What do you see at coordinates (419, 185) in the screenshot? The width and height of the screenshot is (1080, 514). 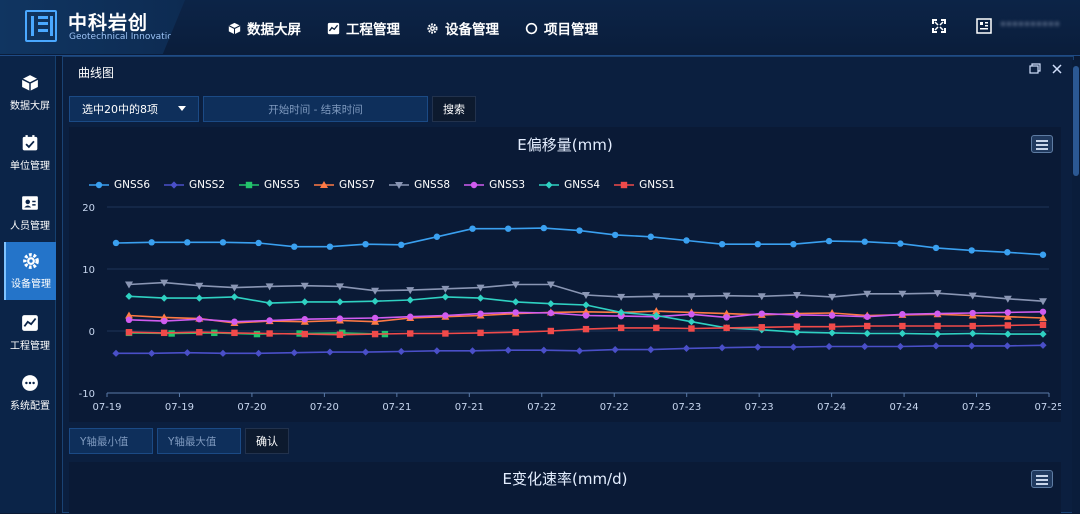 I see `legend-item-gnss8: GNSS8` at bounding box center [419, 185].